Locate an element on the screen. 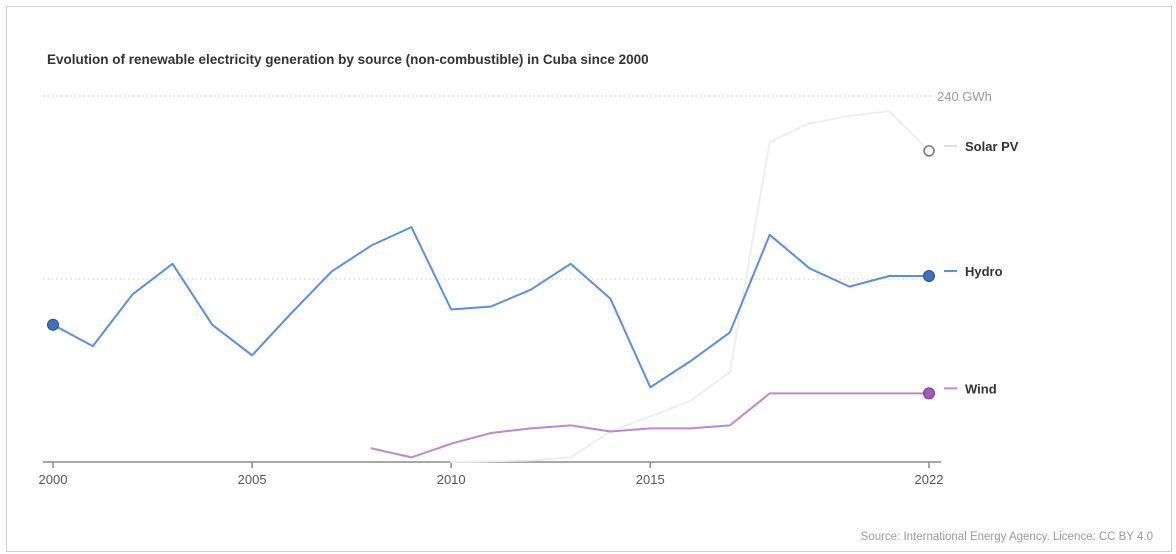  end-marker-hydro is located at coordinates (929, 275).